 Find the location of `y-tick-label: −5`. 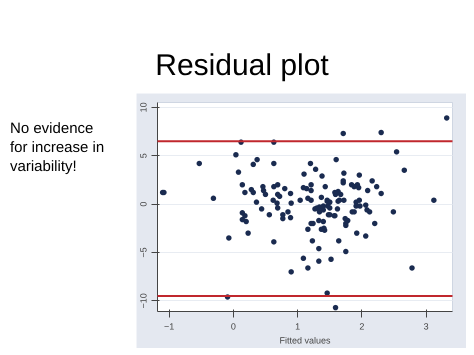

y-tick-label: −5 is located at coordinates (143, 252).